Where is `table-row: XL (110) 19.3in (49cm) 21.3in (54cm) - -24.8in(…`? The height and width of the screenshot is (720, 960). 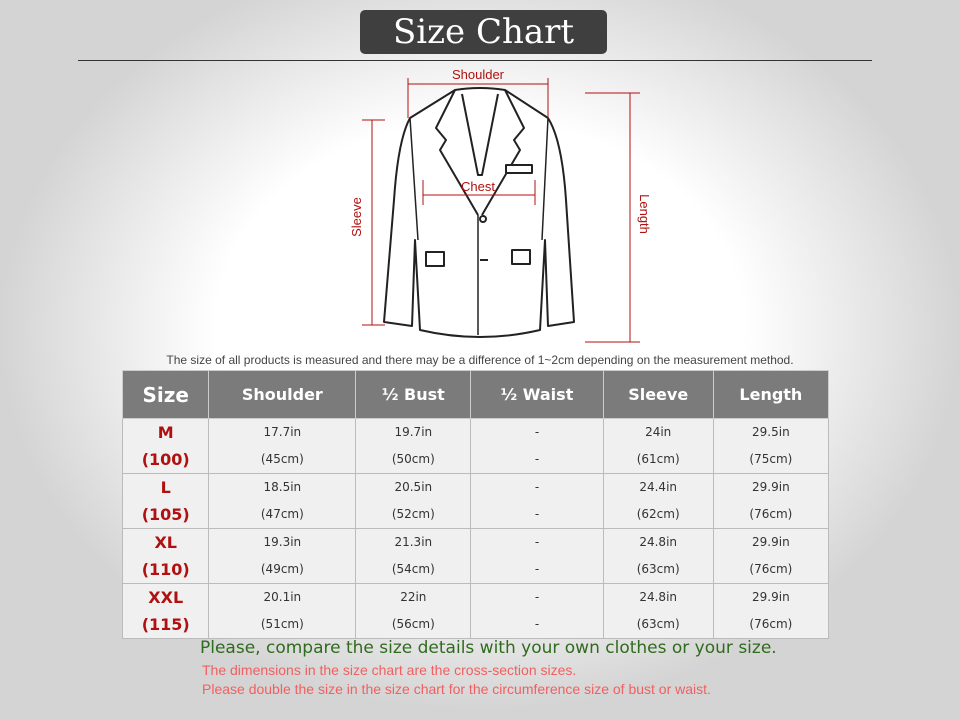
table-row: XL (110) 19.3in (49cm) 21.3in (54cm) - -24.8in(… is located at coordinates (475, 556).